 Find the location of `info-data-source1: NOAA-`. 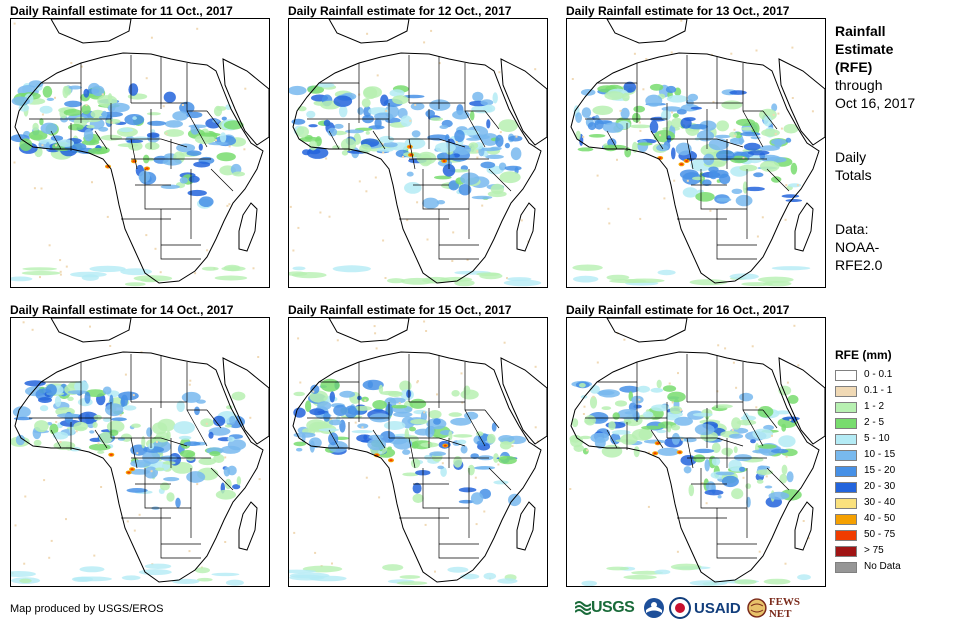

info-data-source1: NOAA- is located at coordinates (857, 247).